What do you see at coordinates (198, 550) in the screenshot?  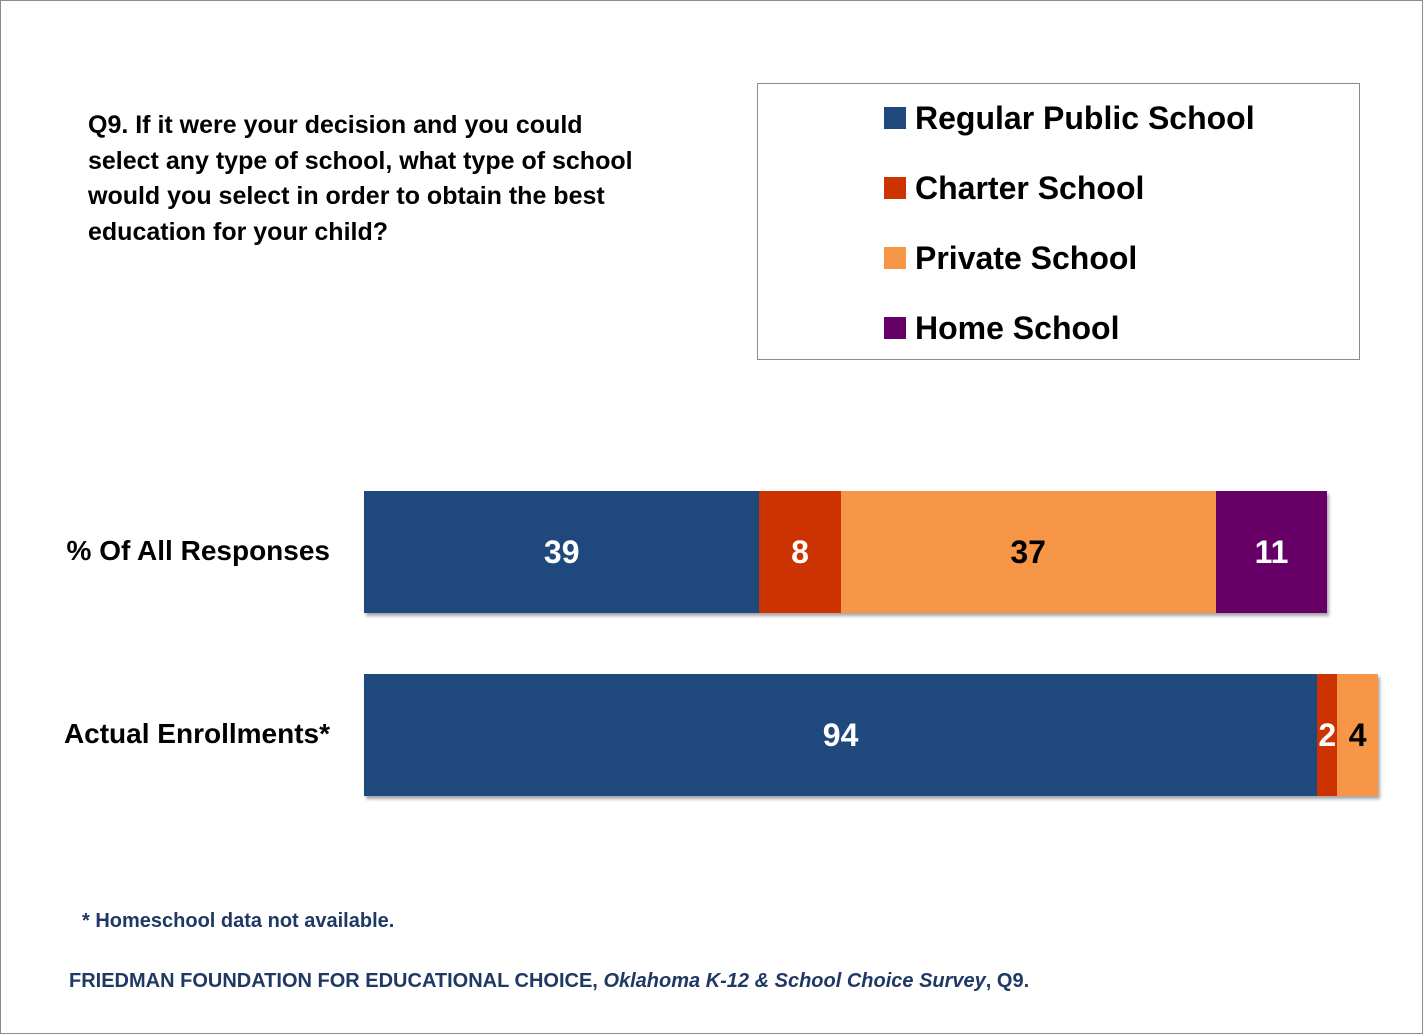 I see `category-label-all-responses: % Of All Responses` at bounding box center [198, 550].